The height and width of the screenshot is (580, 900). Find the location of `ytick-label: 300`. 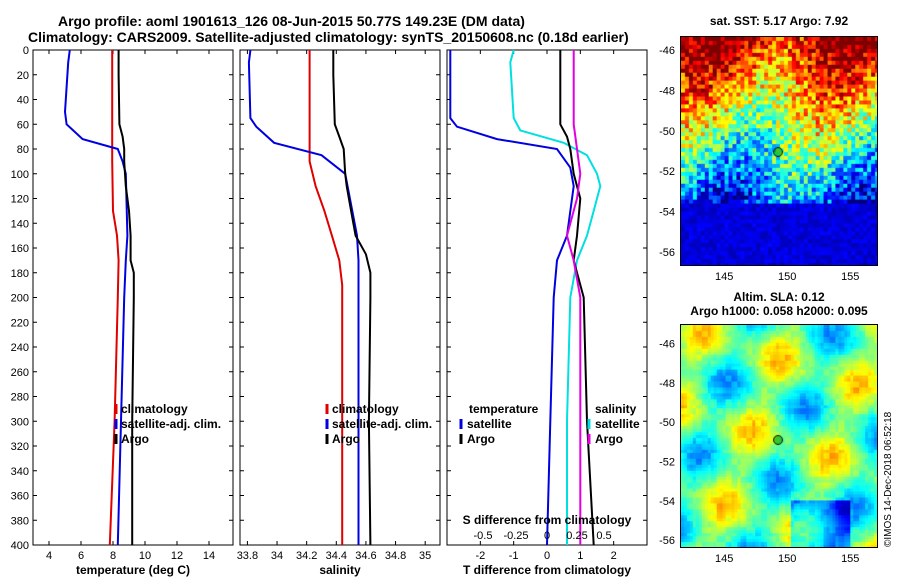

ytick-label: 300 is located at coordinates (20, 422).